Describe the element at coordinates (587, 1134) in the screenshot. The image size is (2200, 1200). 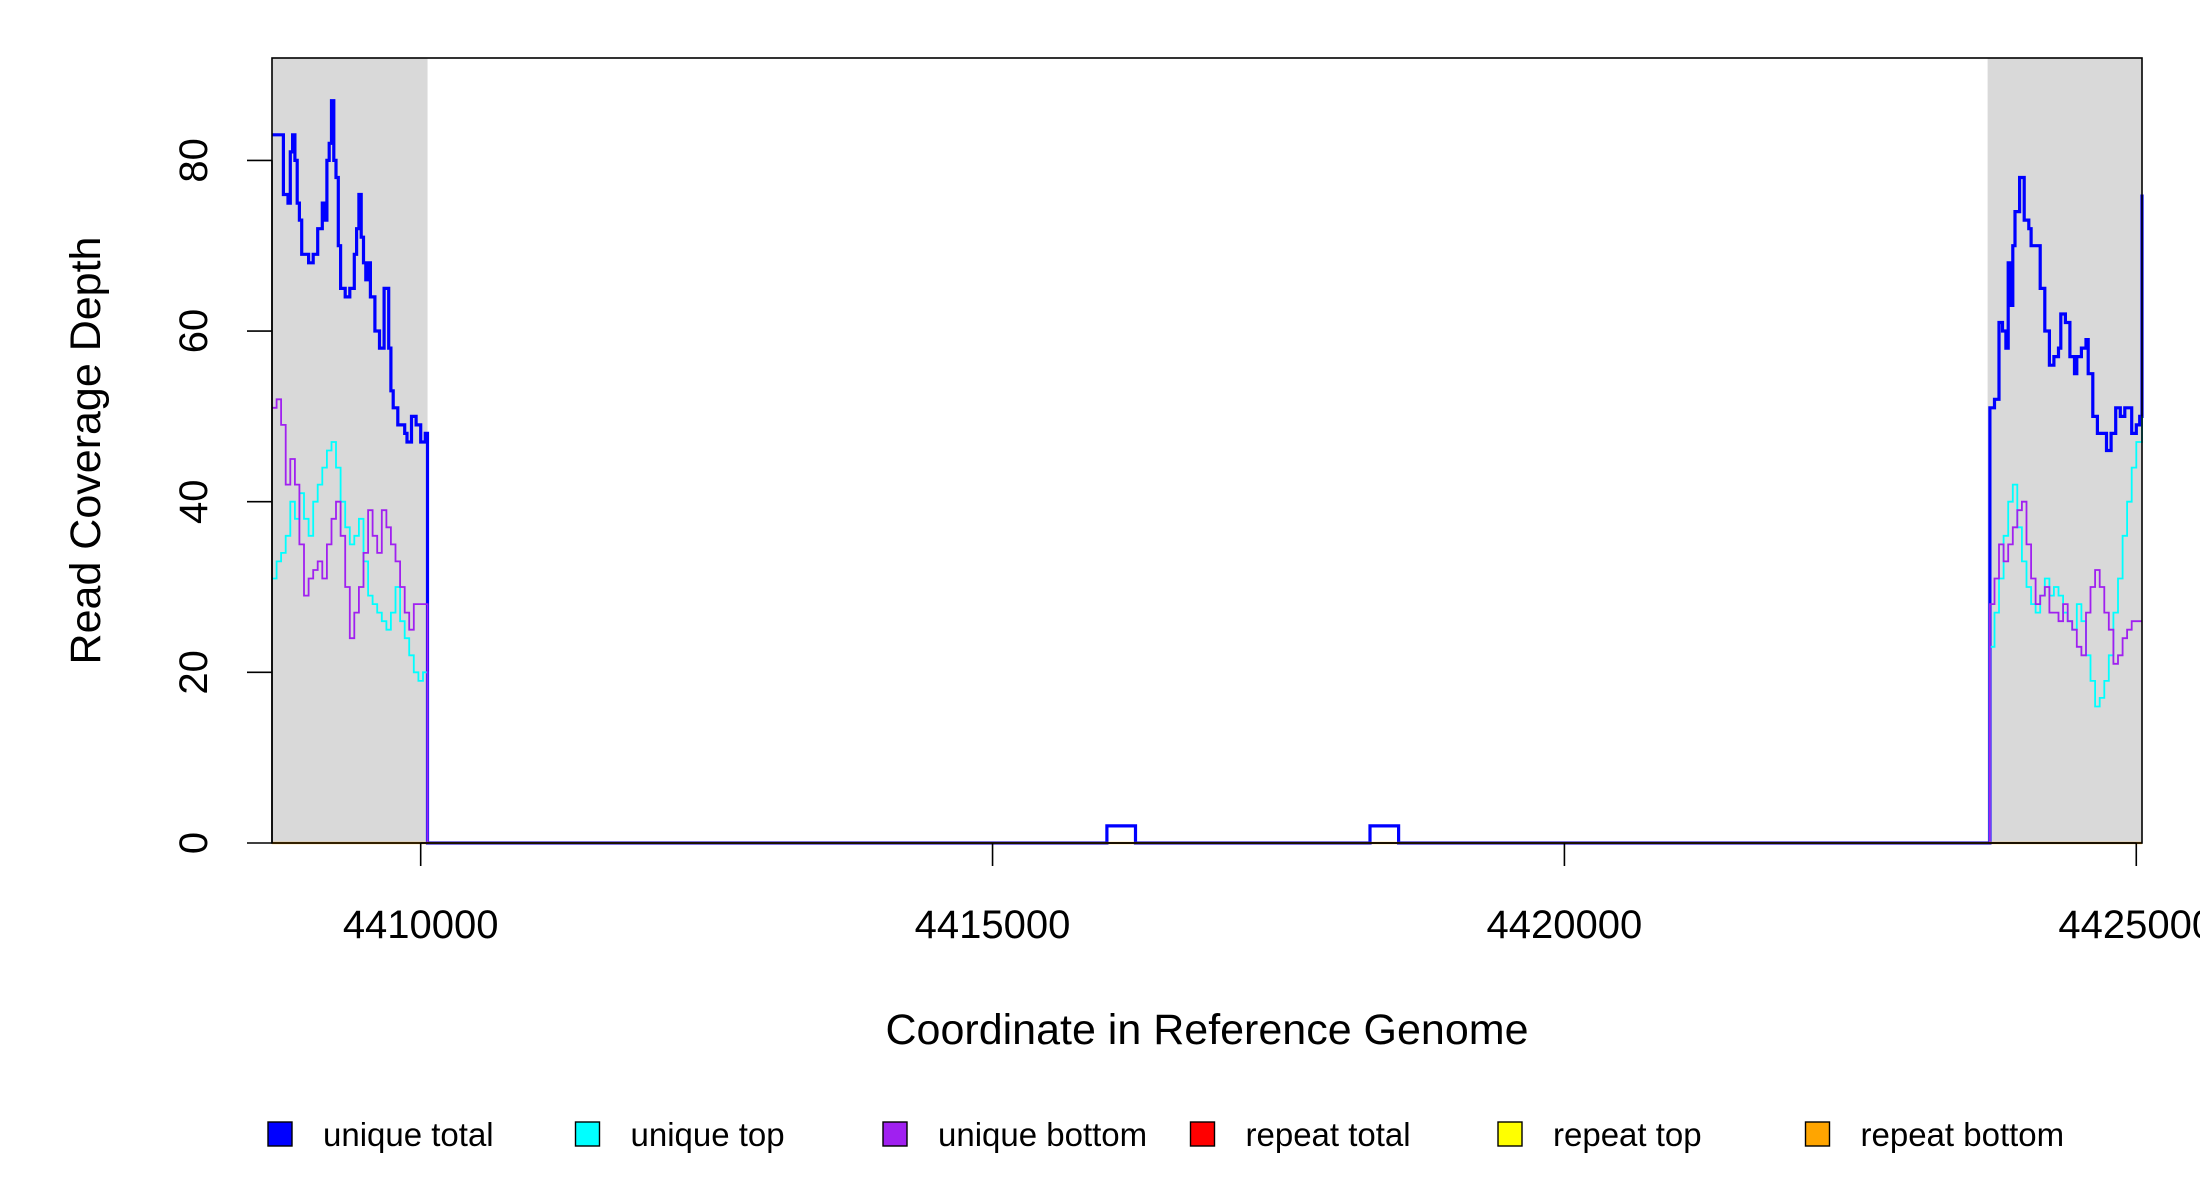
I see `legend-swatch-unique-top` at that location.